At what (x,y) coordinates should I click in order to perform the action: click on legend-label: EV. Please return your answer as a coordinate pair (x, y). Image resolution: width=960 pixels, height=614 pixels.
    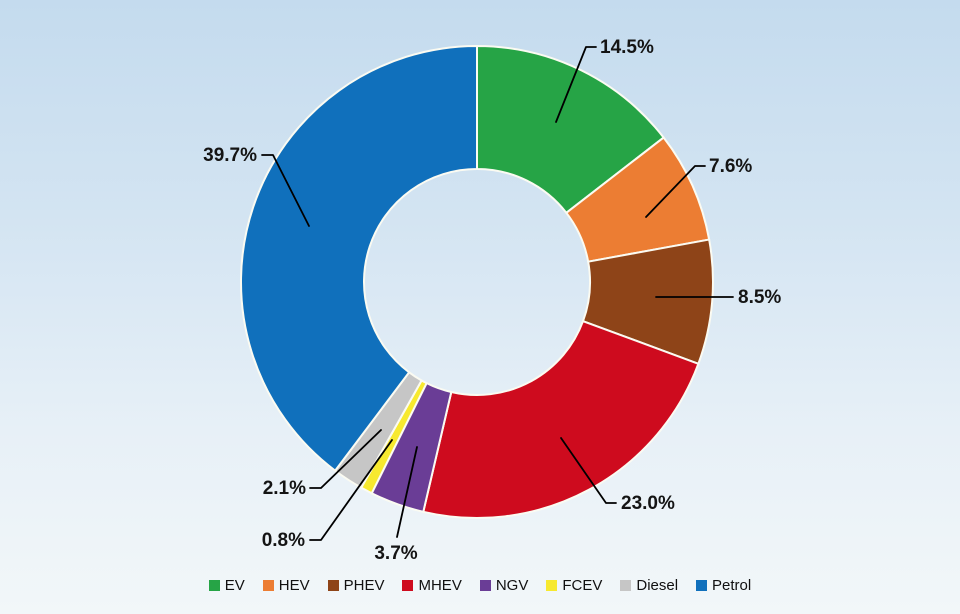
    Looking at the image, I should click on (234, 585).